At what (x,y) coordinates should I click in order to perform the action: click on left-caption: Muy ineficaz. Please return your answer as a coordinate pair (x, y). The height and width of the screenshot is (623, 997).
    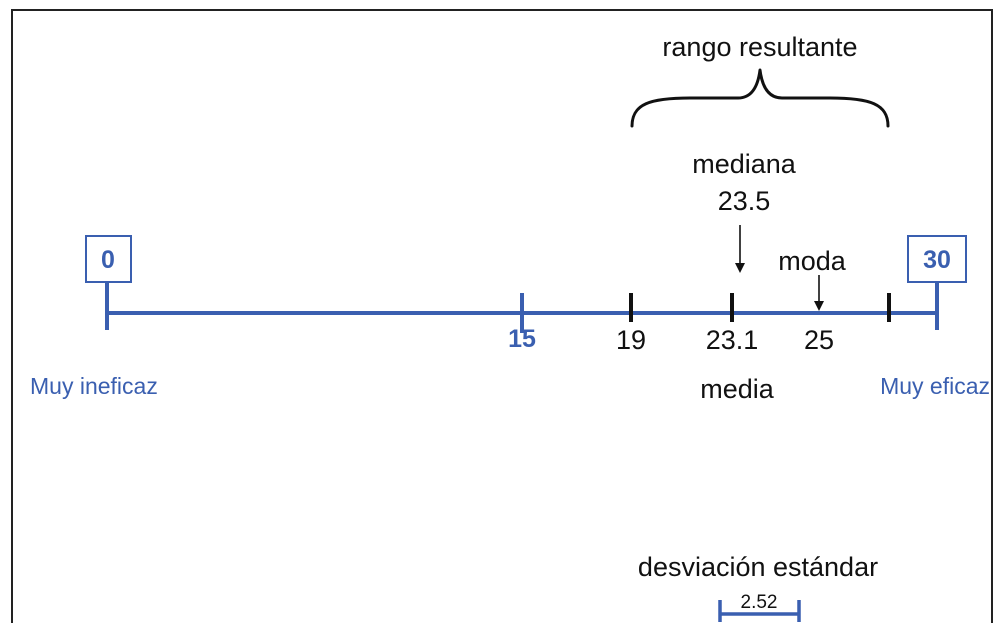
    Looking at the image, I should click on (94, 386).